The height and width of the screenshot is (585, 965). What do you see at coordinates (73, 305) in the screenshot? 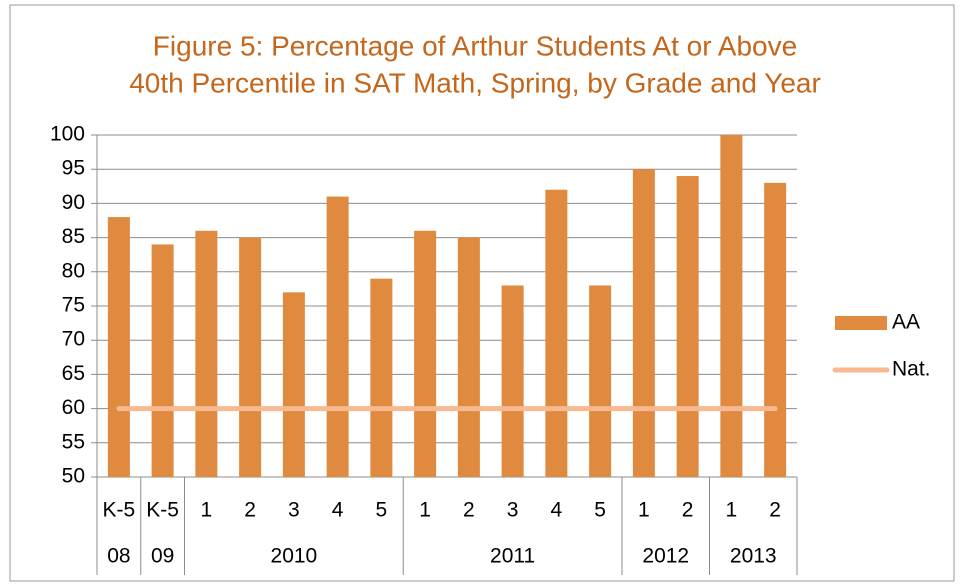
I see `y-tick-label: 75` at bounding box center [73, 305].